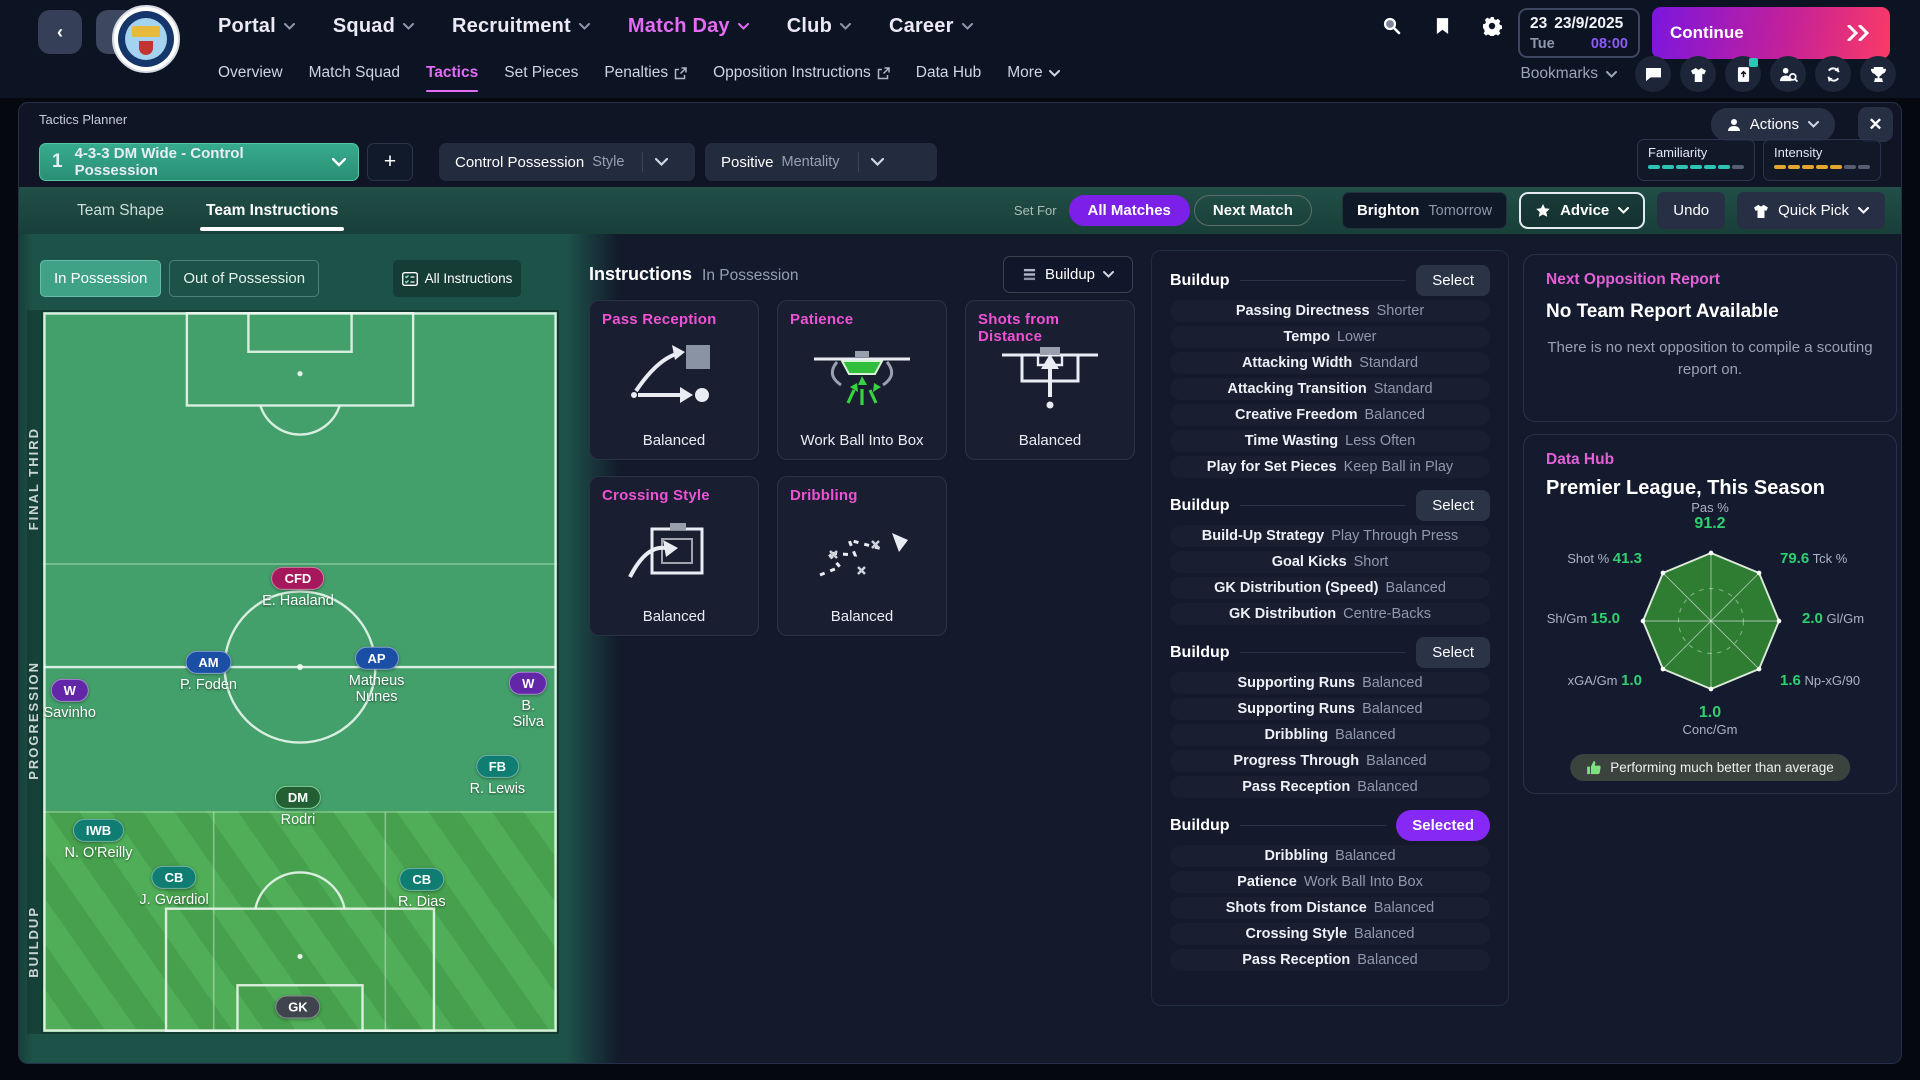 The image size is (1920, 1080). What do you see at coordinates (497, 776) in the screenshot?
I see `player-r-lewis: FB R. Lewis` at bounding box center [497, 776].